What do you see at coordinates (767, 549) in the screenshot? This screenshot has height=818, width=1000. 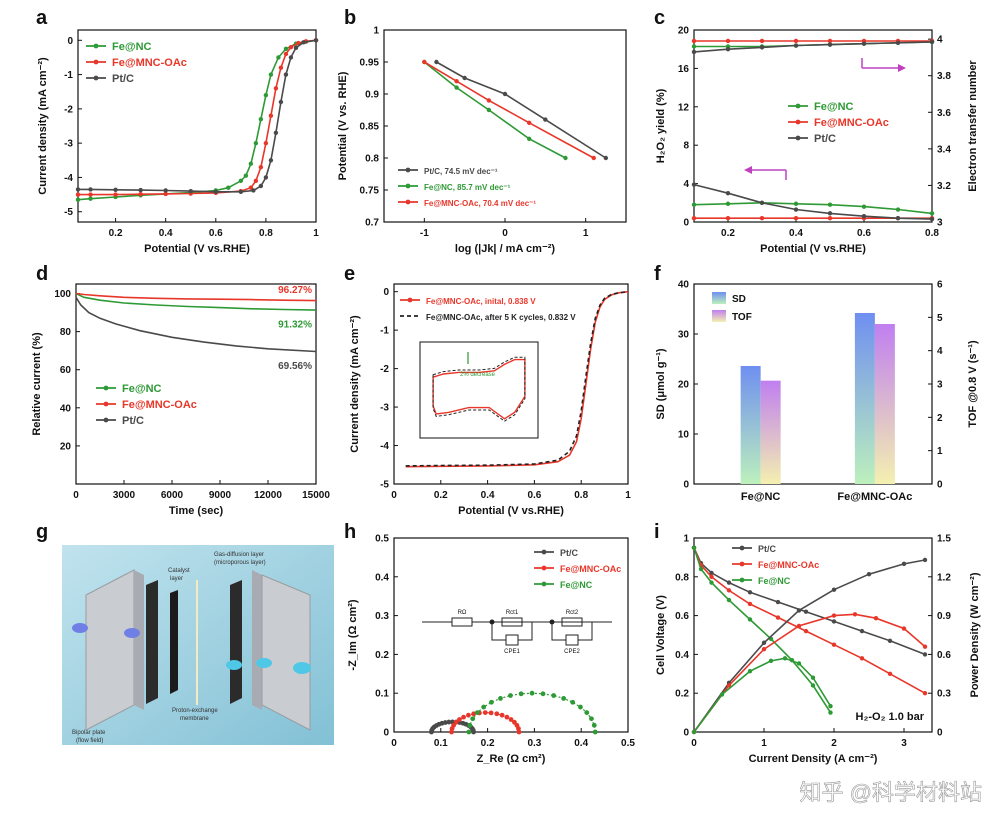 I see `panel-i-legend-item: Pt/C` at bounding box center [767, 549].